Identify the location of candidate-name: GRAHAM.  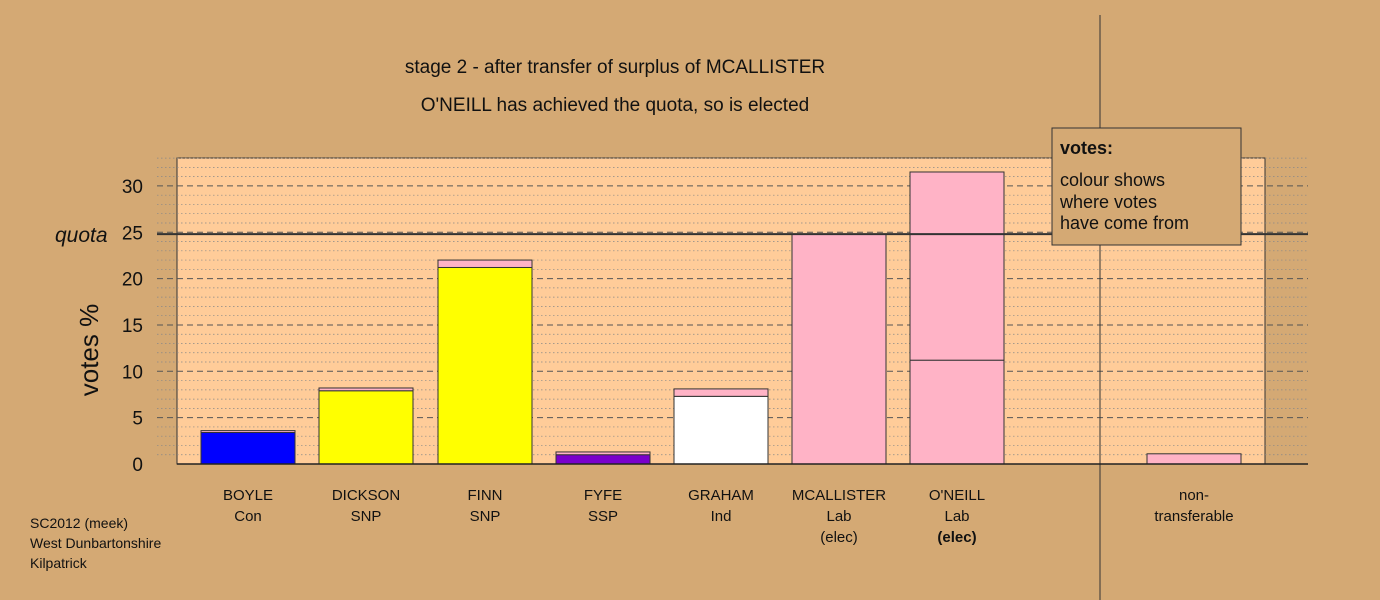
(721, 495).